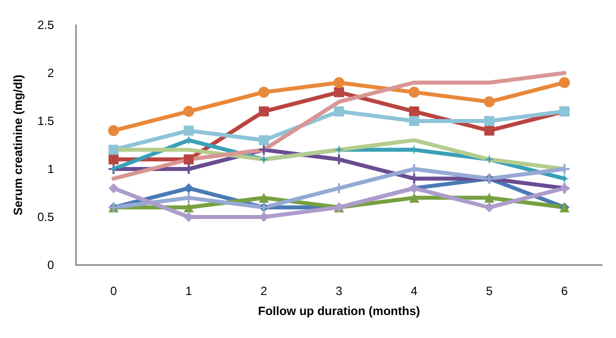 The width and height of the screenshot is (616, 338). I want to click on y-tick-label: 0, so click(50, 265).